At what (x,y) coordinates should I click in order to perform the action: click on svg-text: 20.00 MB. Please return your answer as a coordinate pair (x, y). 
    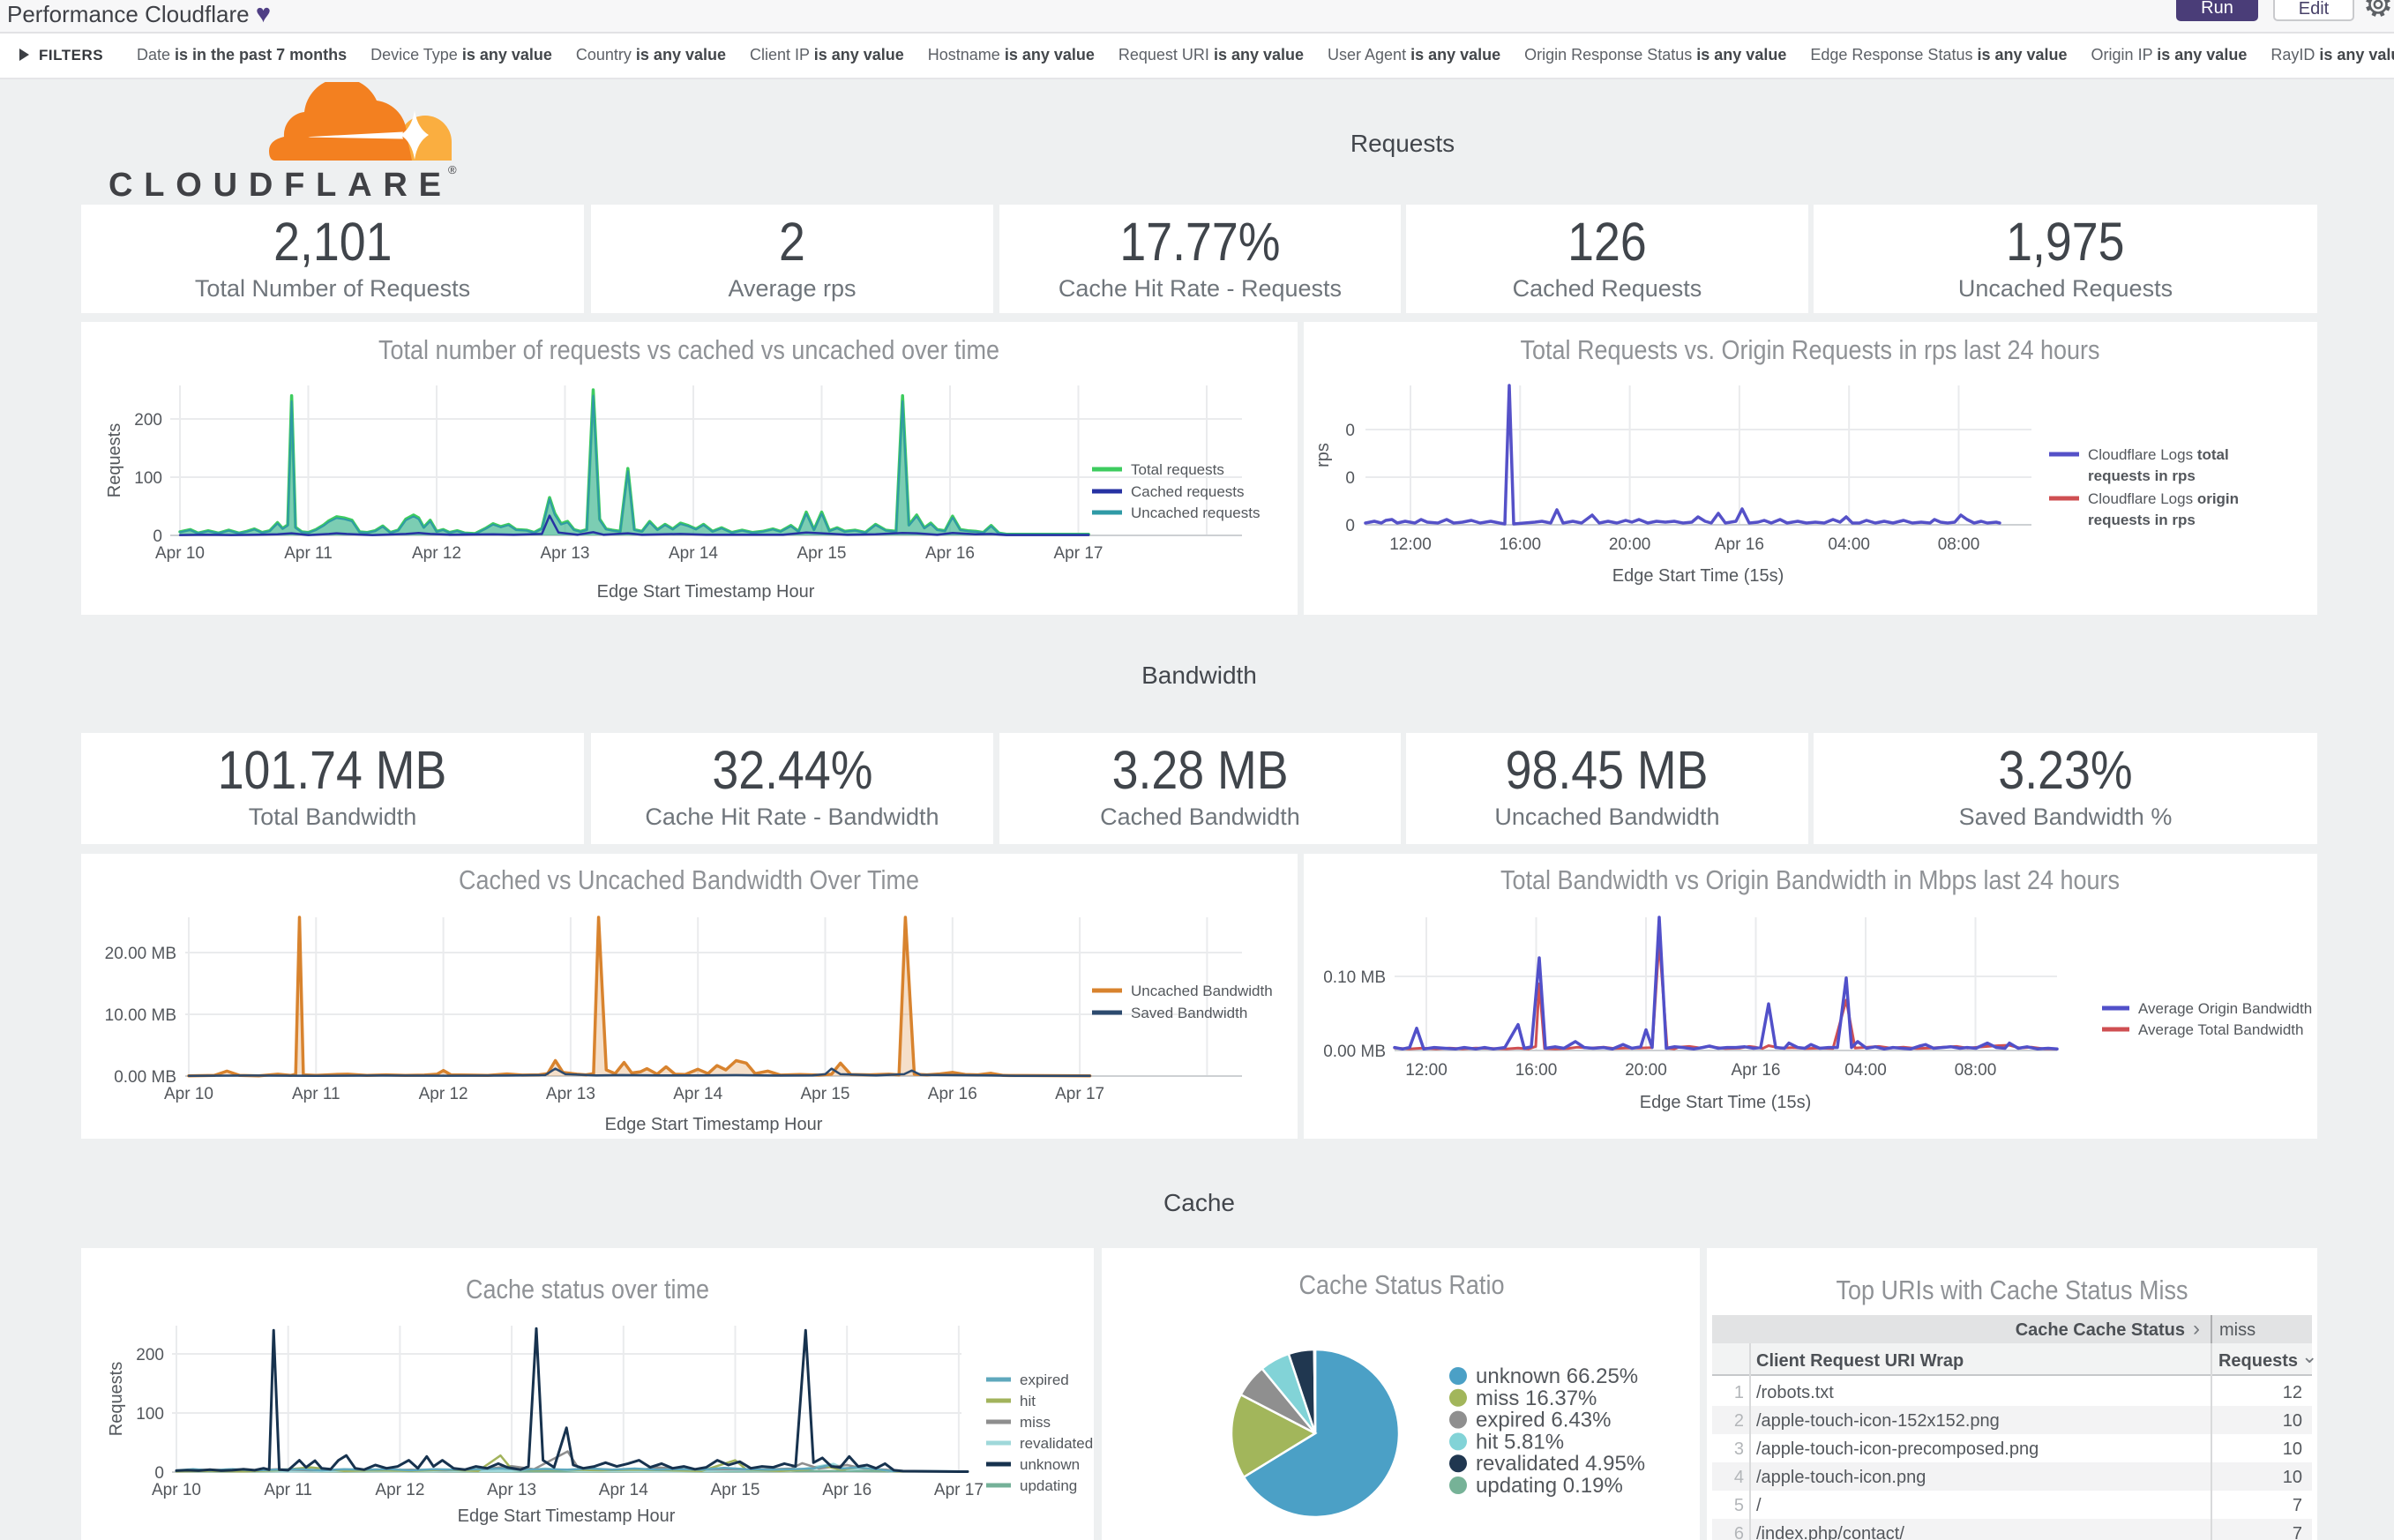
    Looking at the image, I should click on (140, 954).